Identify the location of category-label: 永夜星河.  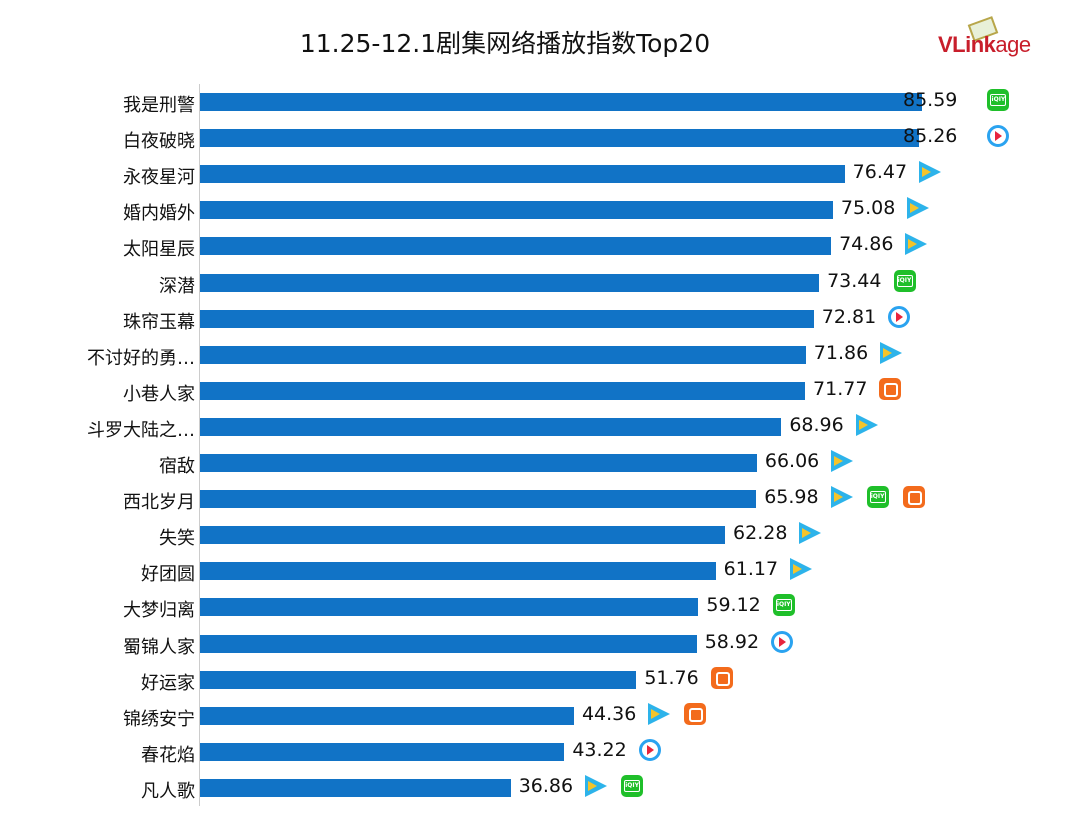
(159, 178).